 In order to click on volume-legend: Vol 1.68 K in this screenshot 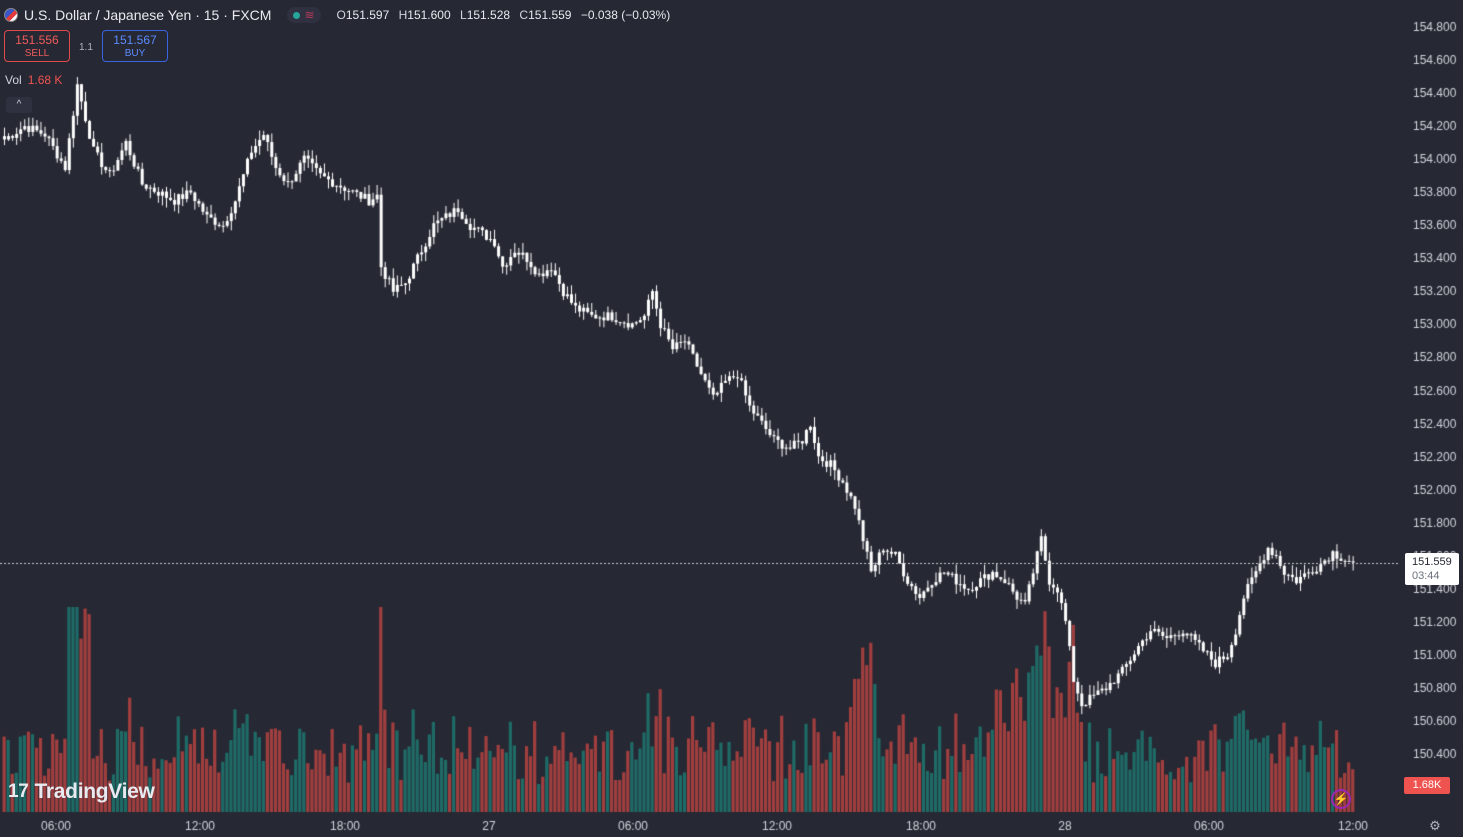, I will do `click(33, 80)`.